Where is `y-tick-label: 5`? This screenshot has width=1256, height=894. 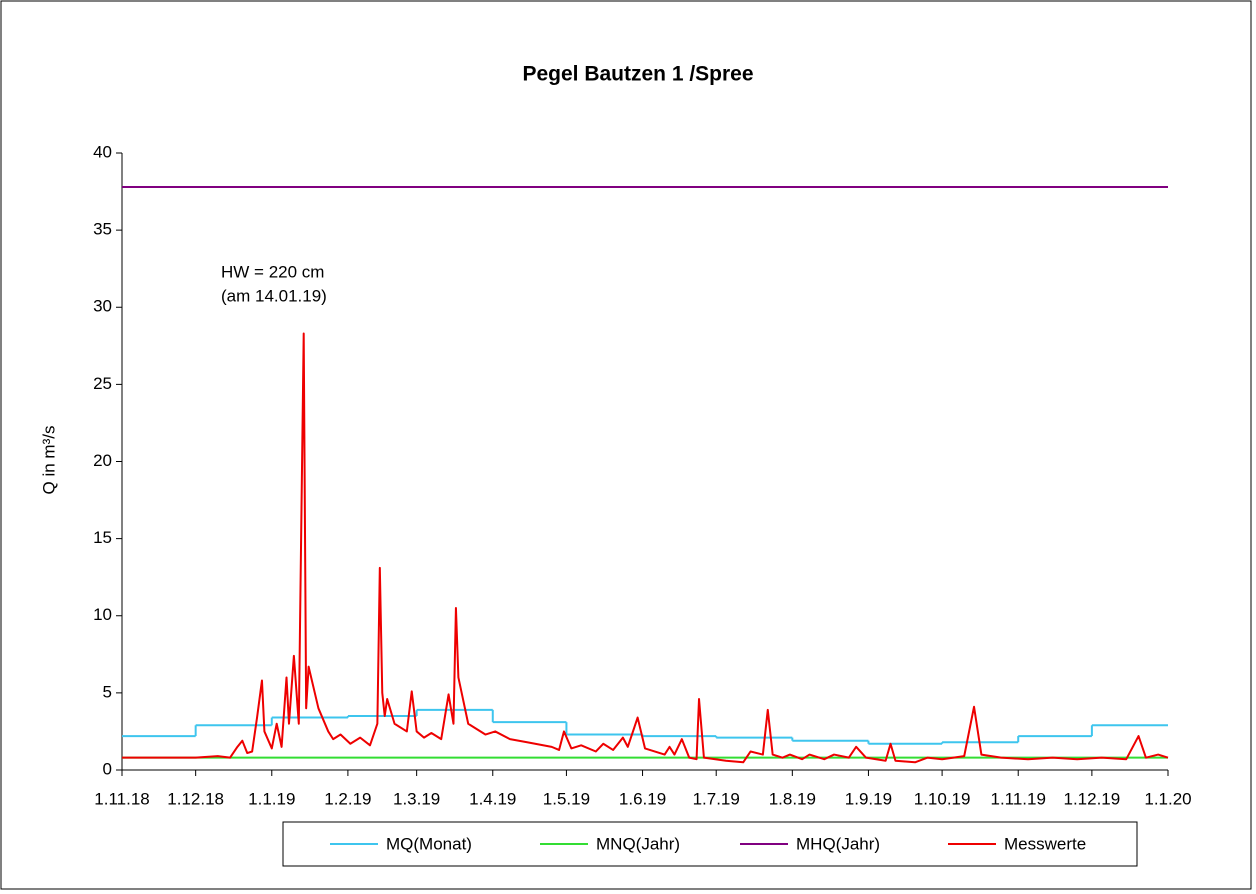 y-tick-label: 5 is located at coordinates (107, 691).